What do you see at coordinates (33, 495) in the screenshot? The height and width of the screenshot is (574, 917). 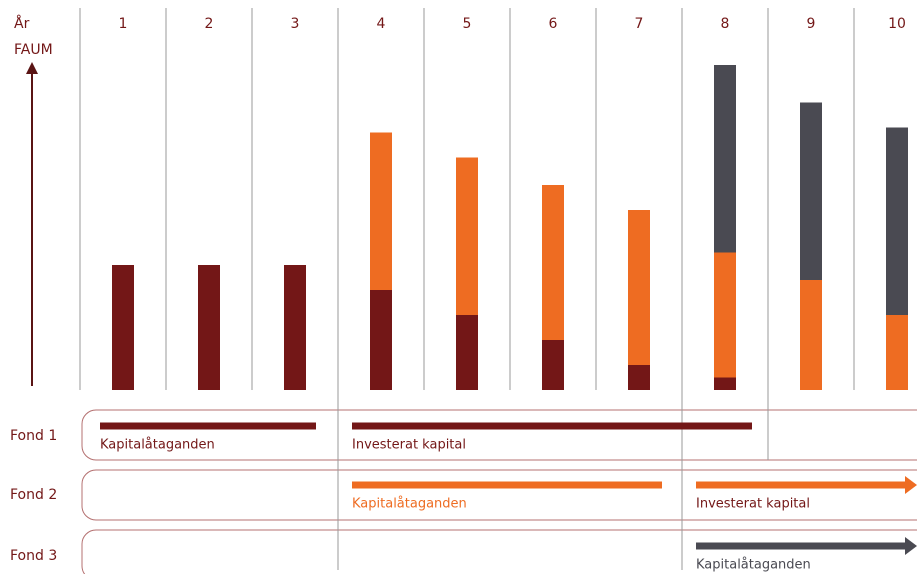 I see `fund-label: Fond 2` at bounding box center [33, 495].